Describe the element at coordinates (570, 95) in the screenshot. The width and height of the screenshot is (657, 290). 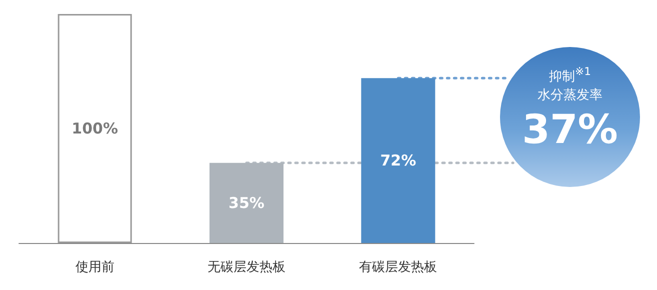
I see `text: 水分蒸发率` at that location.